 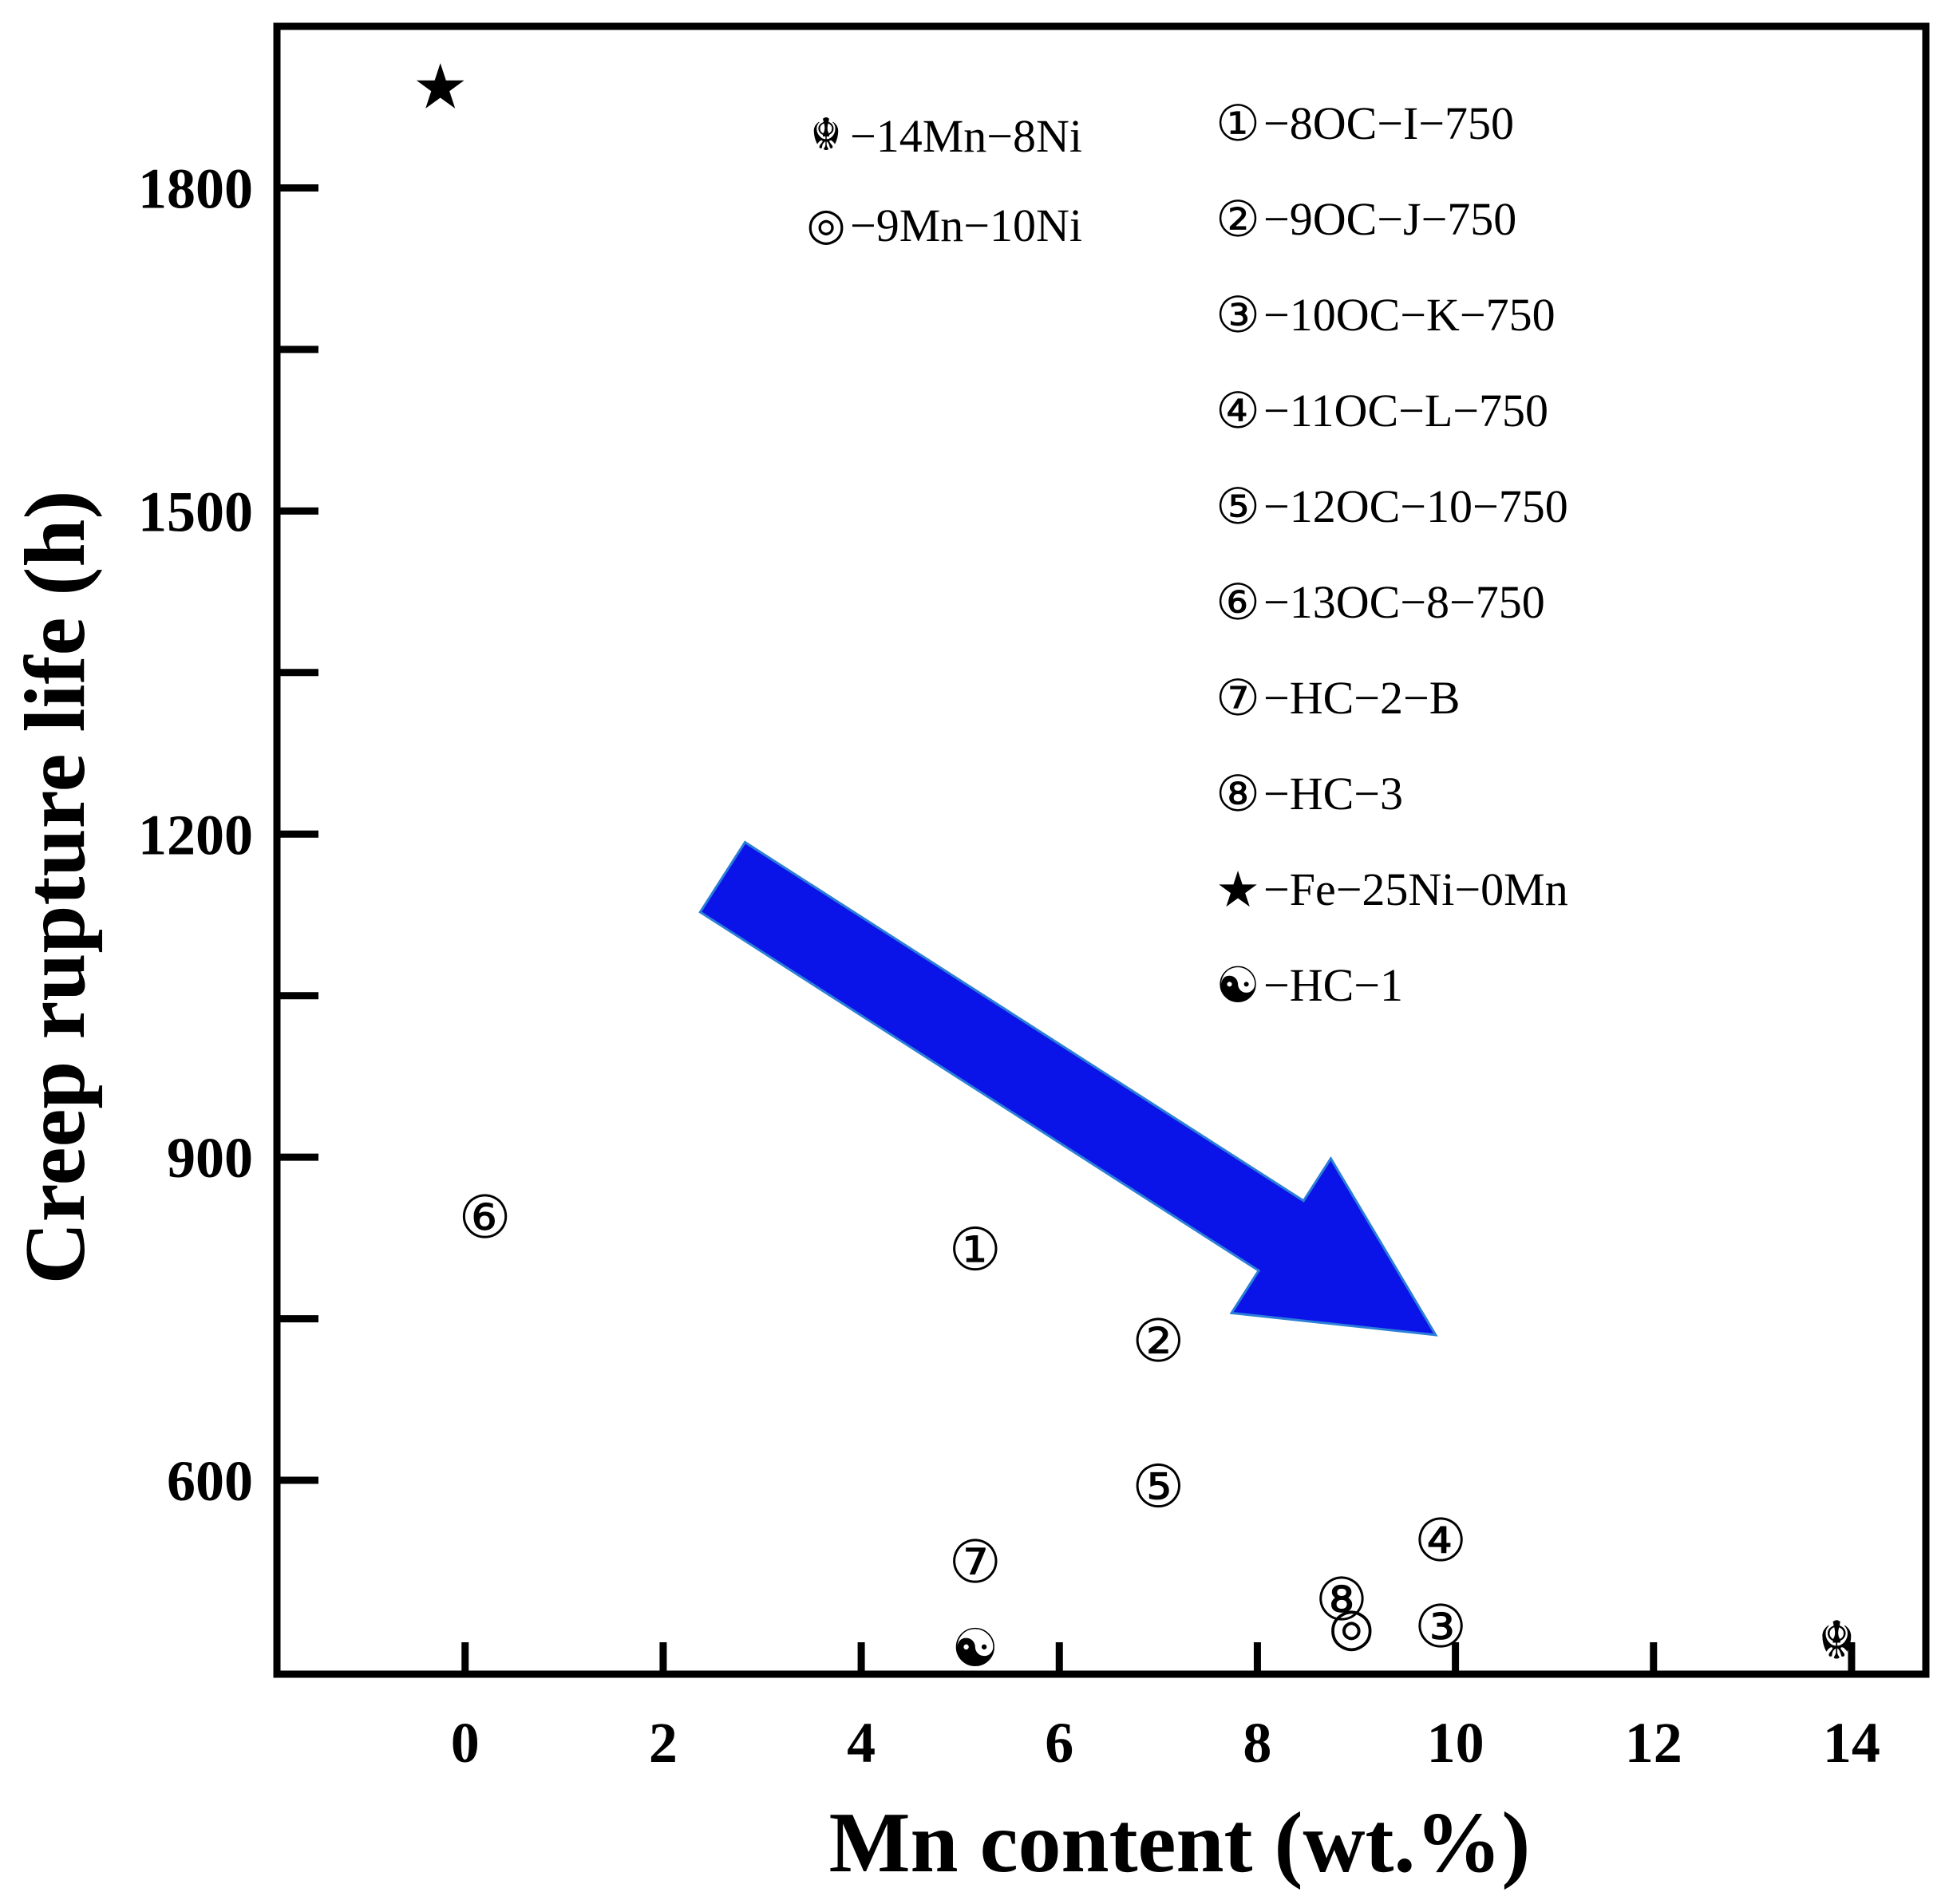 What do you see at coordinates (1238, 506) in the screenshot?
I see `legend-symbol: ⑤` at bounding box center [1238, 506].